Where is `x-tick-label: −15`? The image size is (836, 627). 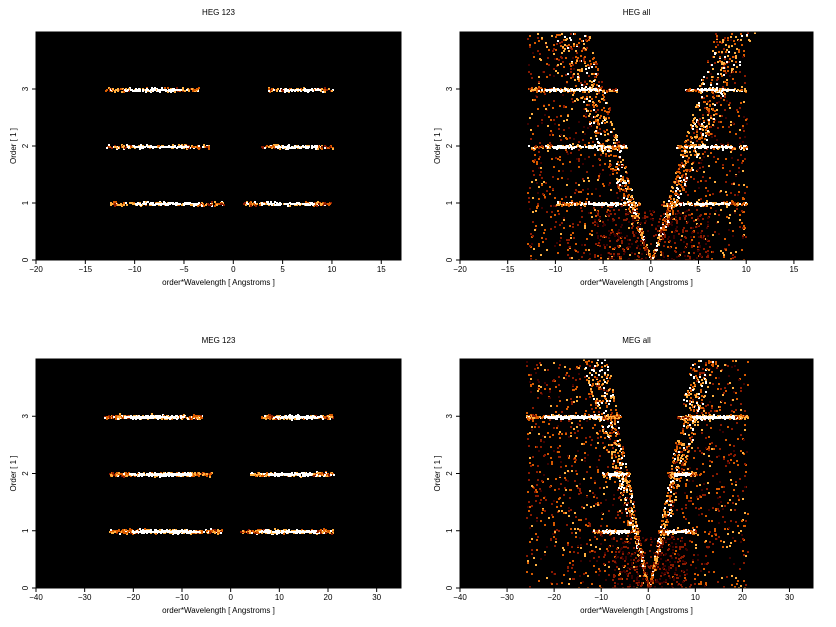
x-tick-label: −15 is located at coordinates (508, 269).